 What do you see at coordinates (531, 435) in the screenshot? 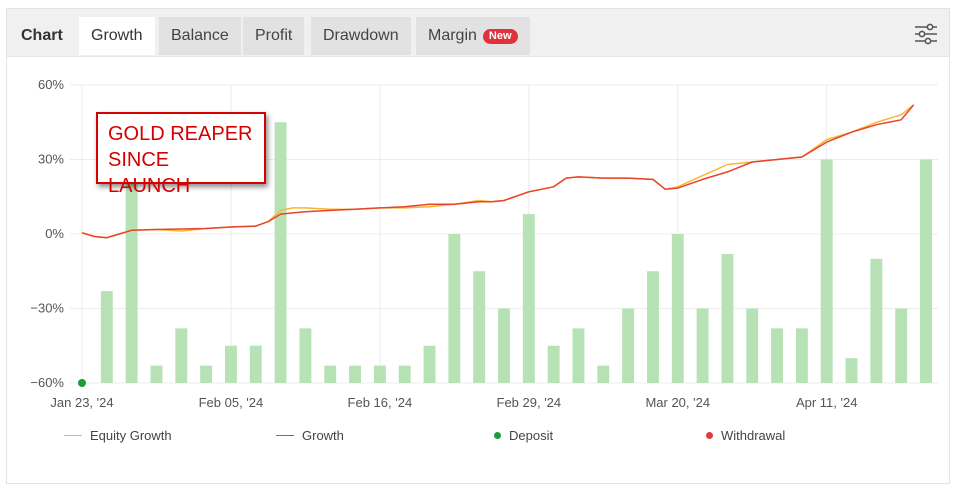
I see `legend-deposit-label: Deposit` at bounding box center [531, 435].